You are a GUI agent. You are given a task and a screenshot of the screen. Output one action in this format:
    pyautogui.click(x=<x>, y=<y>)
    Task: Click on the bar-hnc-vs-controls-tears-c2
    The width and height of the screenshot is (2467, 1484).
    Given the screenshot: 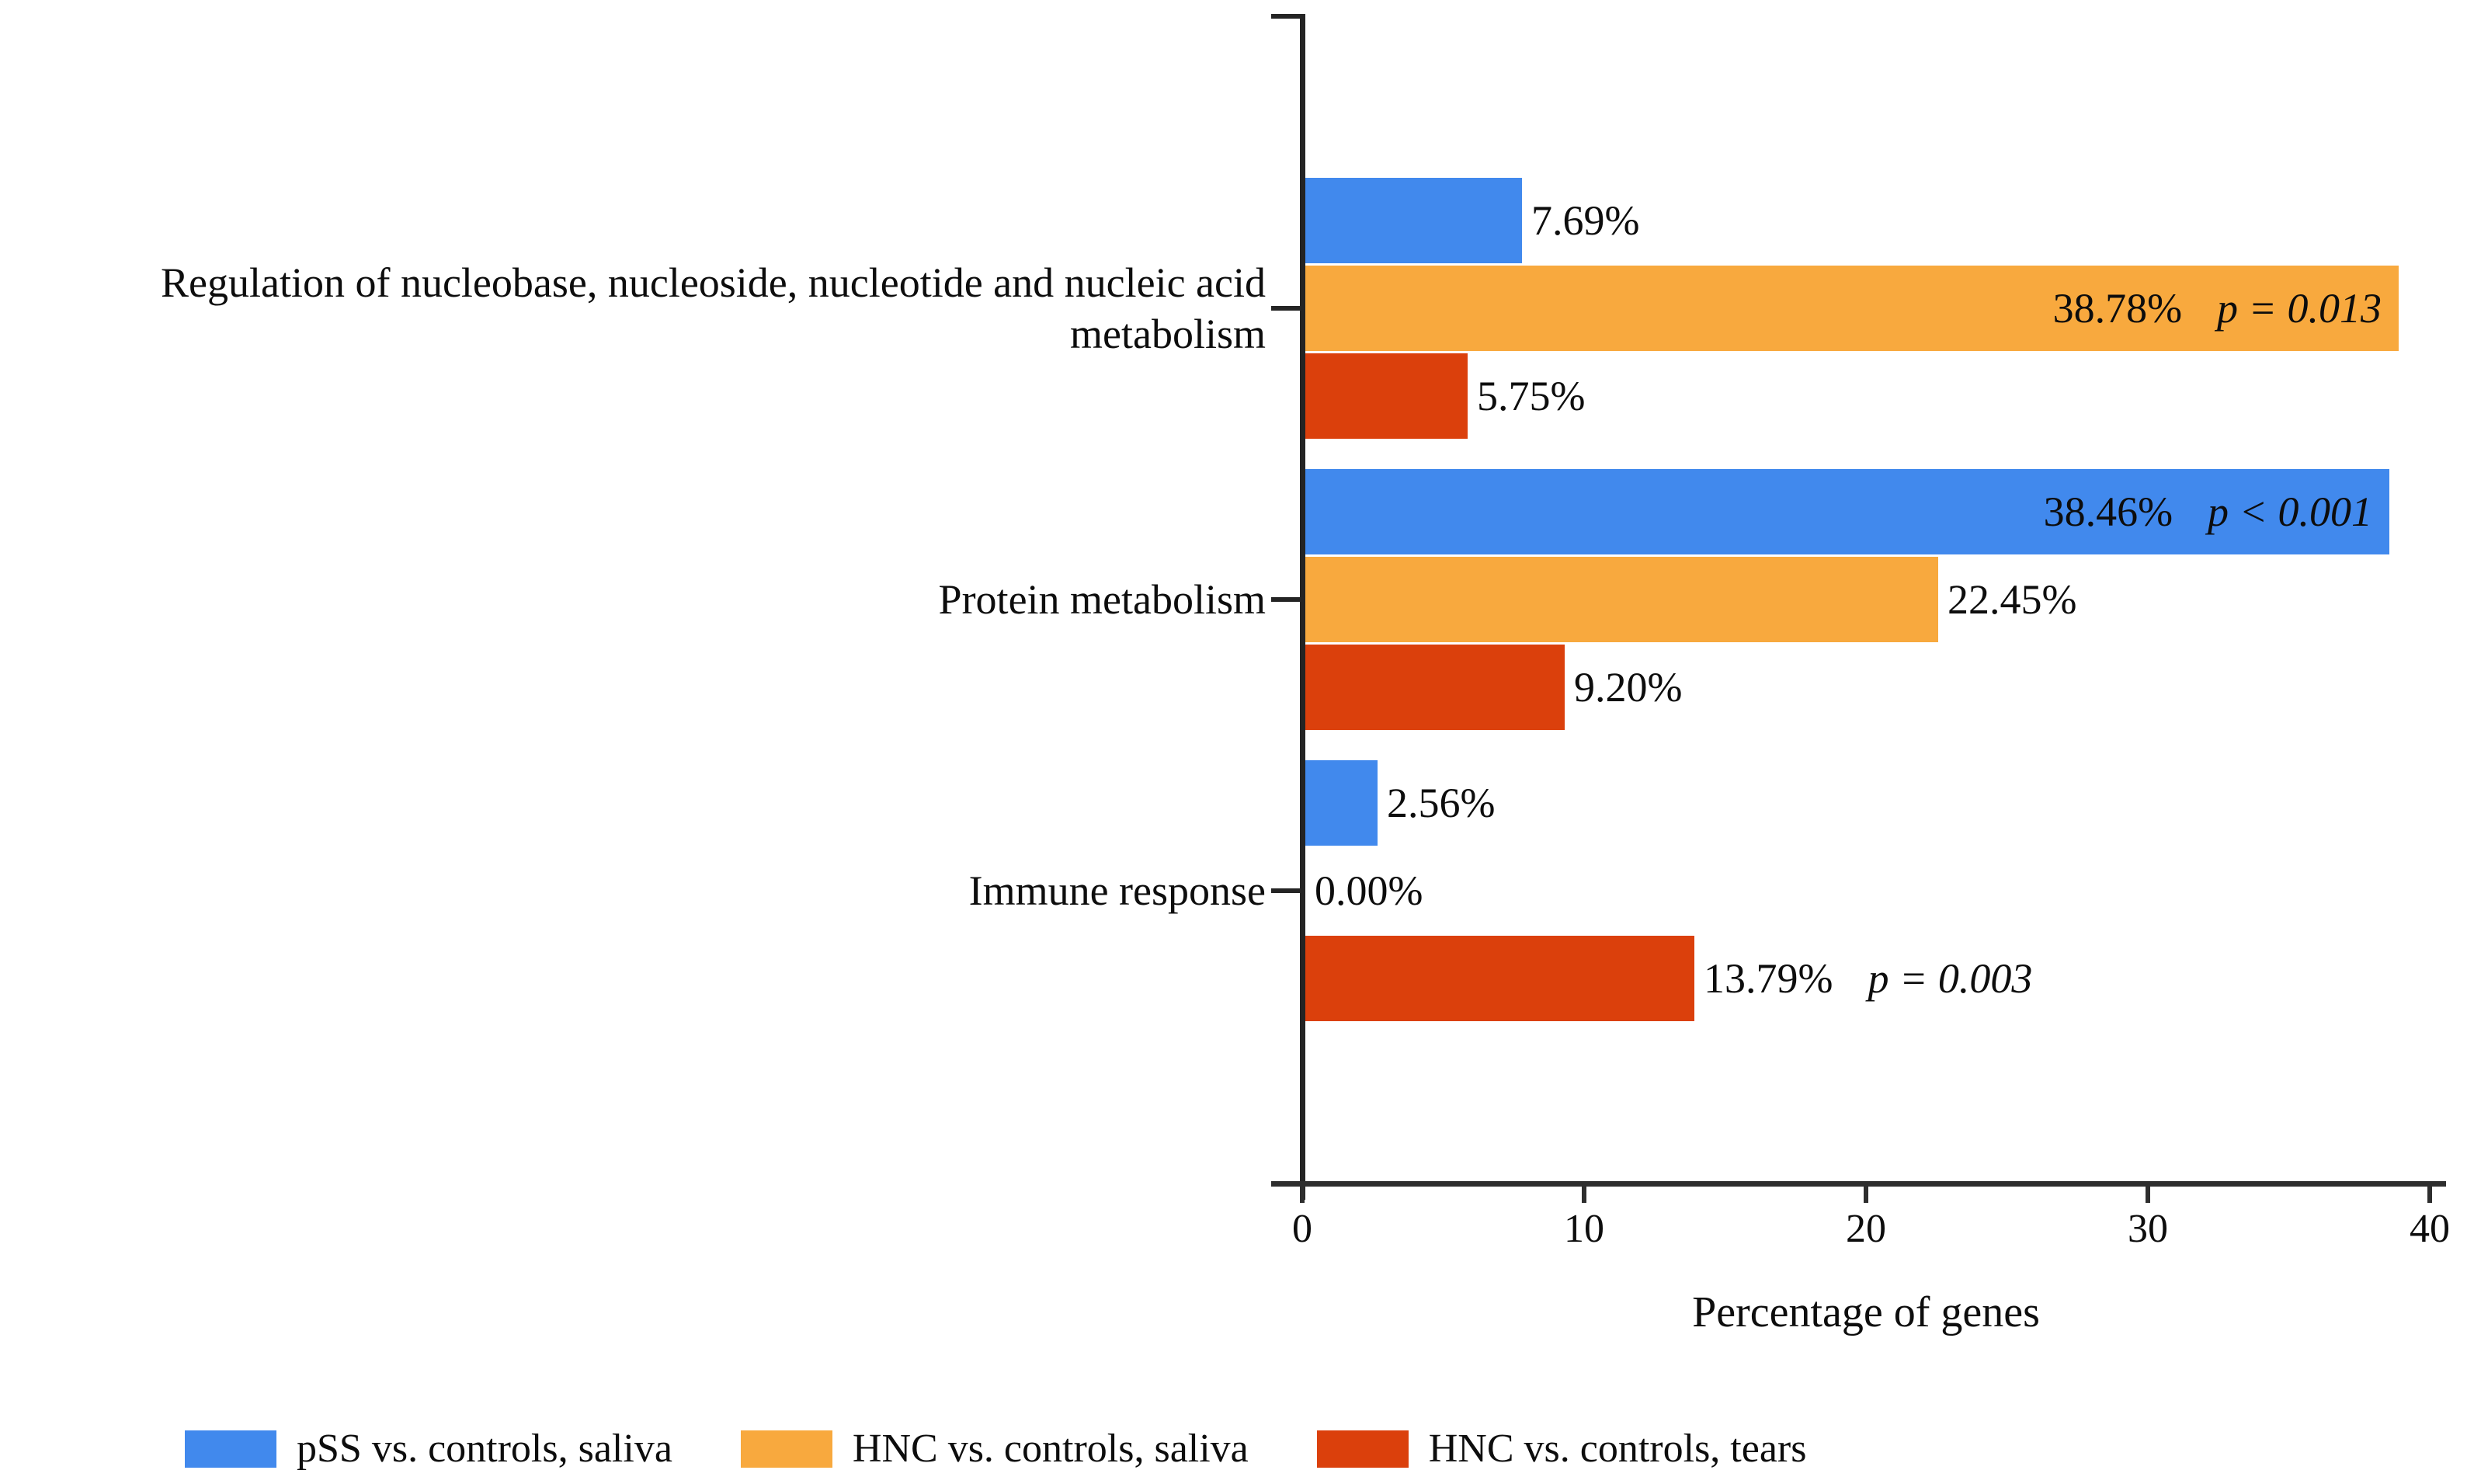 What is the action you would take?
    pyautogui.click(x=1500, y=978)
    